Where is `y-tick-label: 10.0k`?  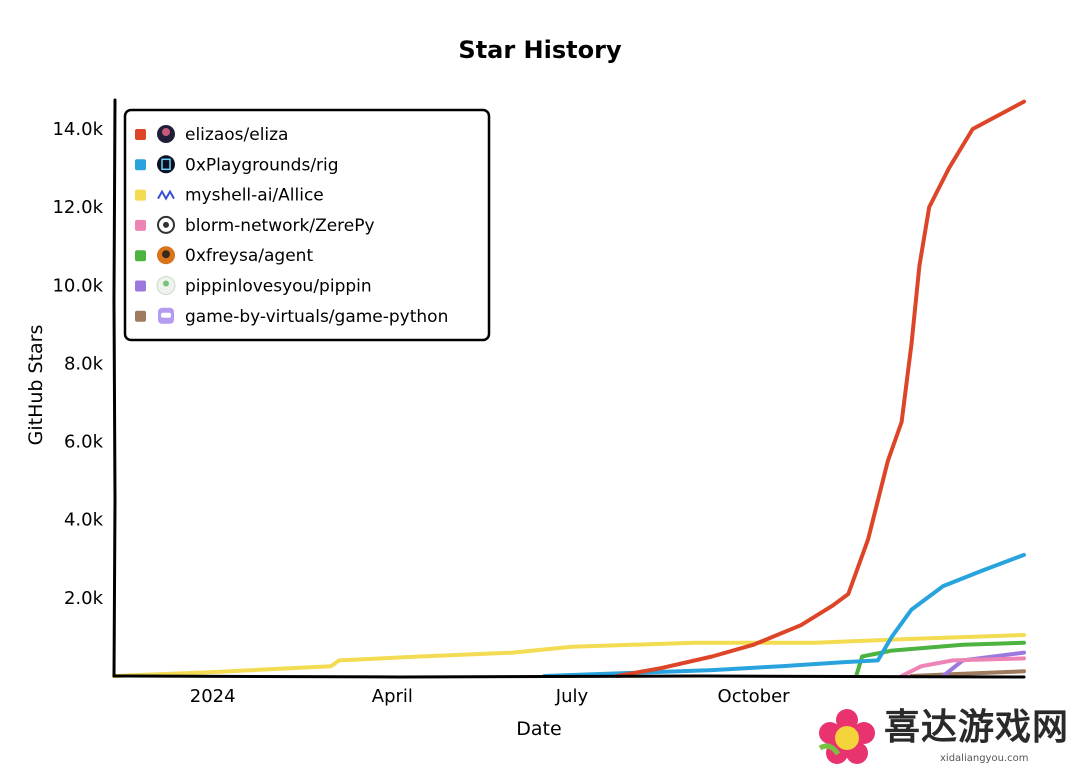 y-tick-label: 10.0k is located at coordinates (77, 285).